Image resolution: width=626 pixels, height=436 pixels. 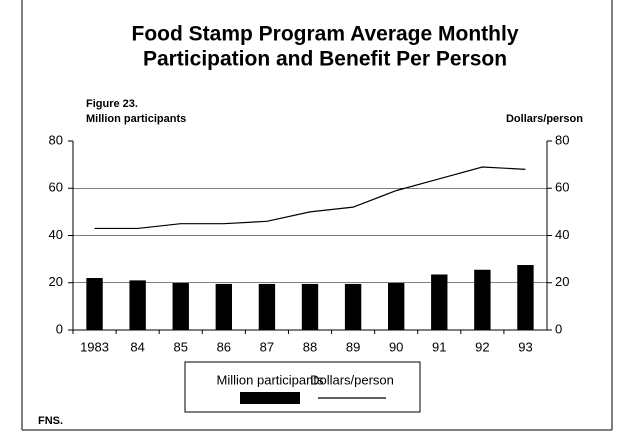 I want to click on y-axis-label: Million participants, so click(x=136, y=119).